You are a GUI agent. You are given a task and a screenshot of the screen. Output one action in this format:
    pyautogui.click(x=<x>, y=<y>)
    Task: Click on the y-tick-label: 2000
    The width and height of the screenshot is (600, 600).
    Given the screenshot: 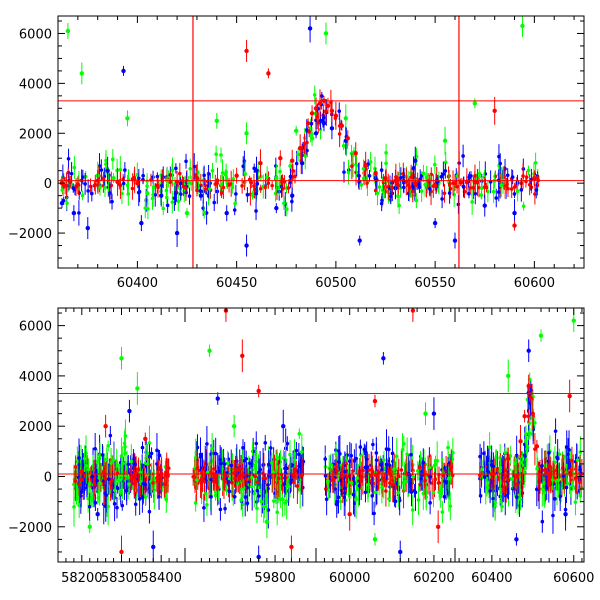 What is the action you would take?
    pyautogui.click(x=35, y=134)
    